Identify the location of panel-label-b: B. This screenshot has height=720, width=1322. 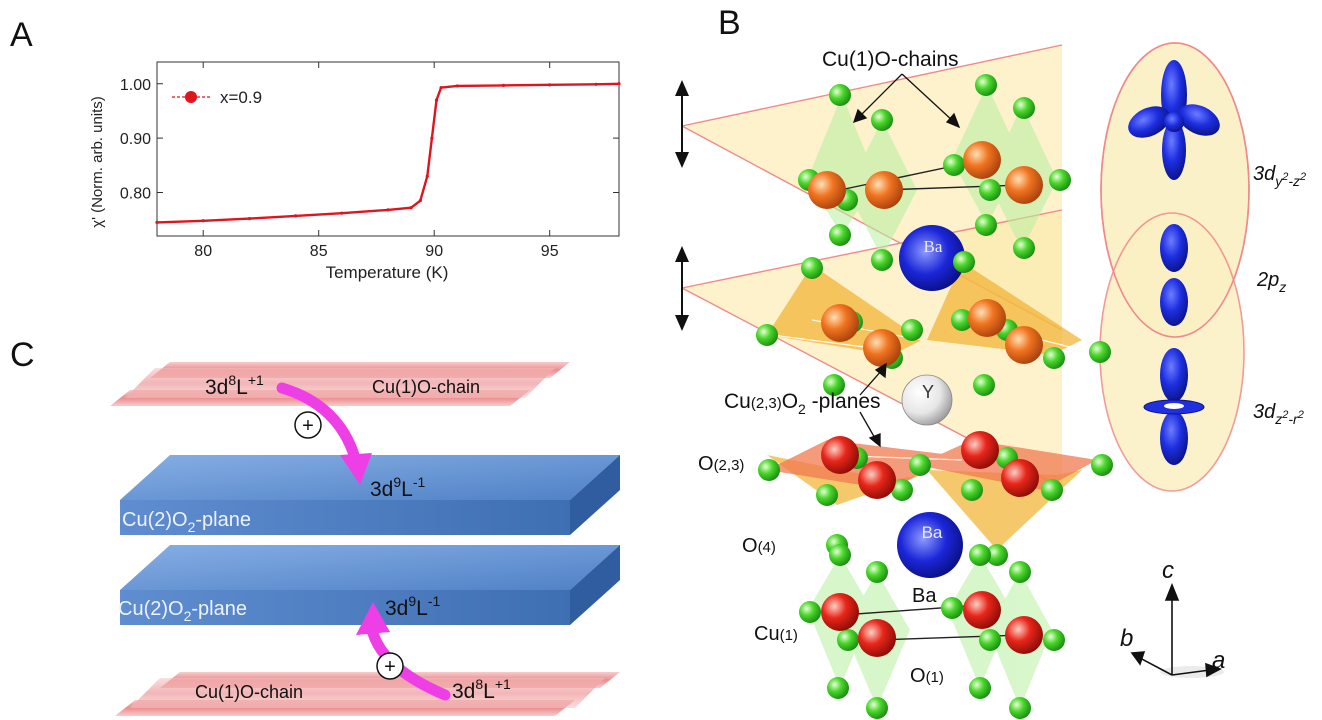
(729, 23).